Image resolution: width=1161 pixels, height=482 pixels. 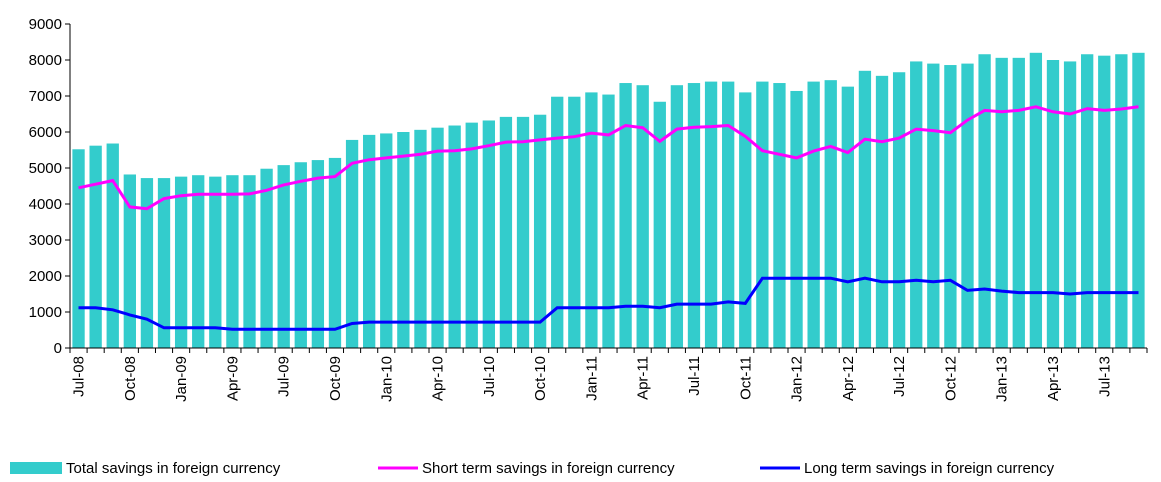 What do you see at coordinates (58, 348) in the screenshot?
I see `y-tick-label: 0` at bounding box center [58, 348].